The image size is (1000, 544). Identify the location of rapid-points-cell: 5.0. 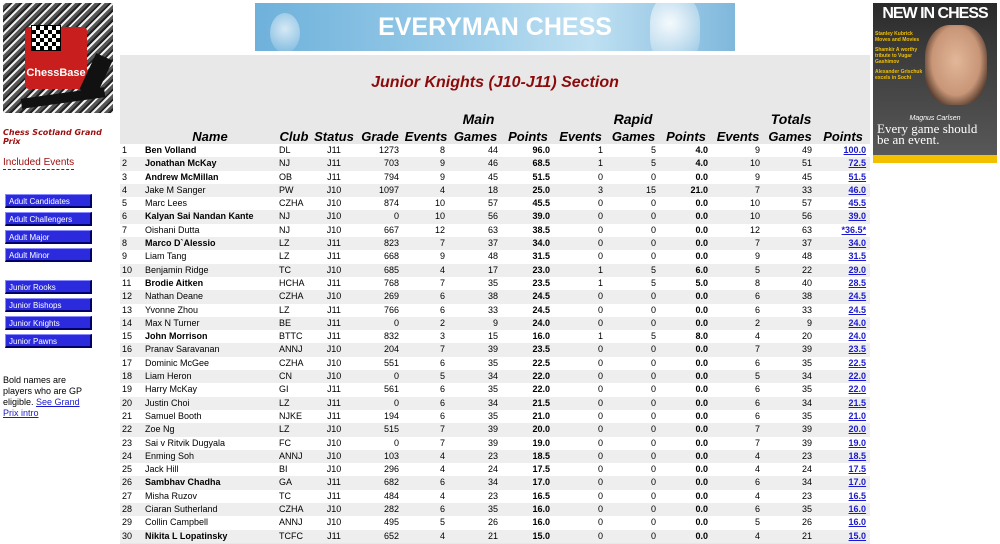
(702, 282).